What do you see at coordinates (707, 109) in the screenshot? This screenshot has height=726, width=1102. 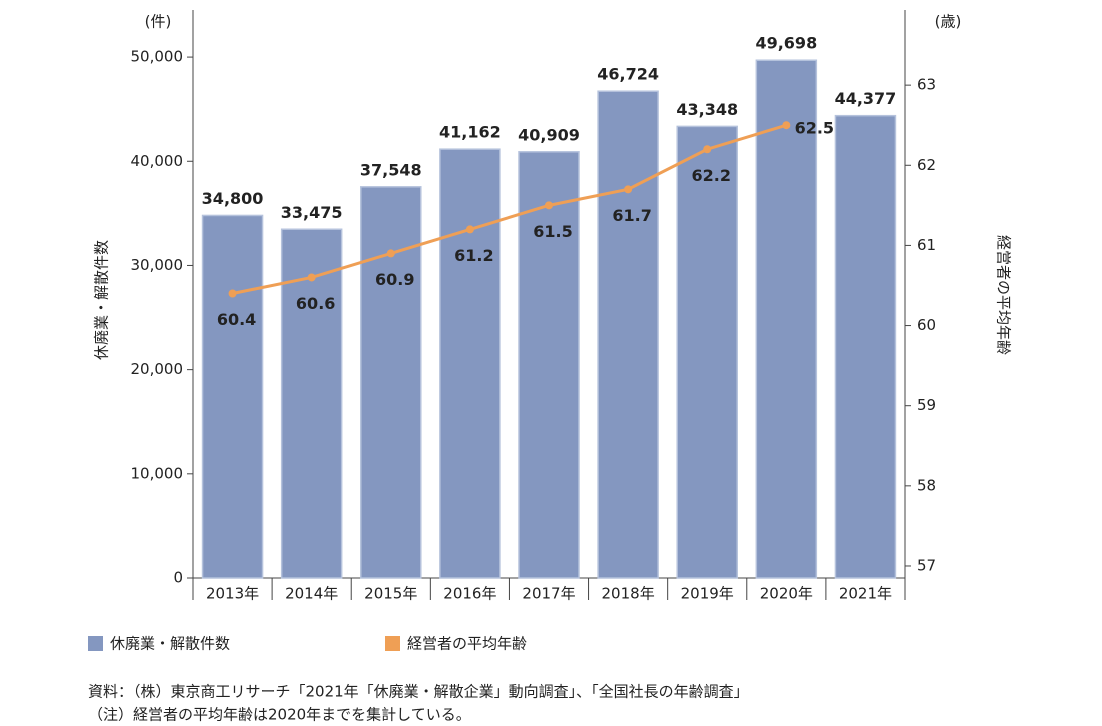 I see `bar-value-label: 43,348` at bounding box center [707, 109].